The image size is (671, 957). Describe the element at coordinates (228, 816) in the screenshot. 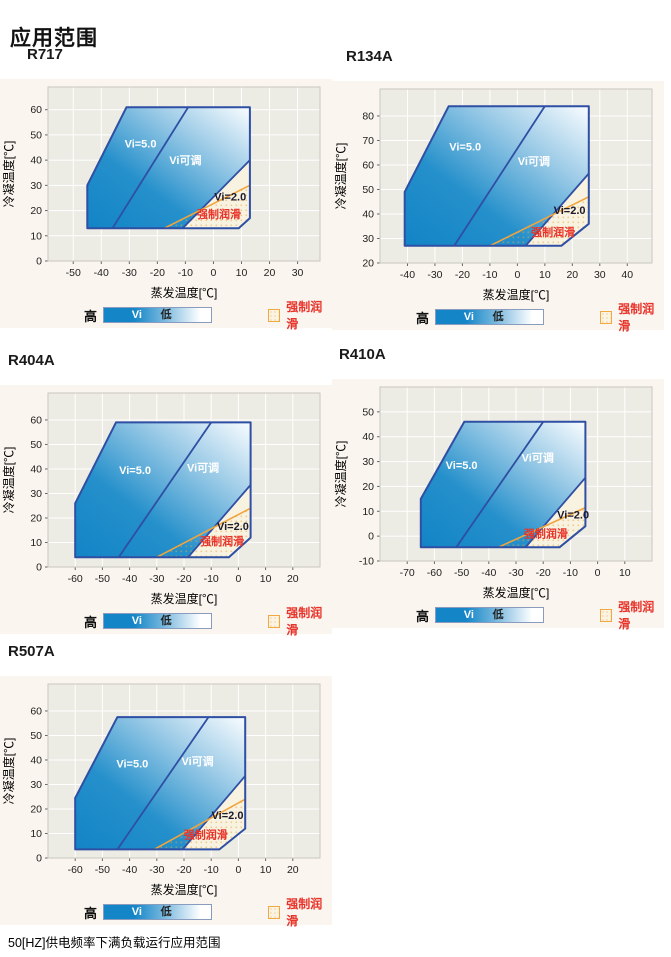

I see `region-label: Vi=2.0` at that location.